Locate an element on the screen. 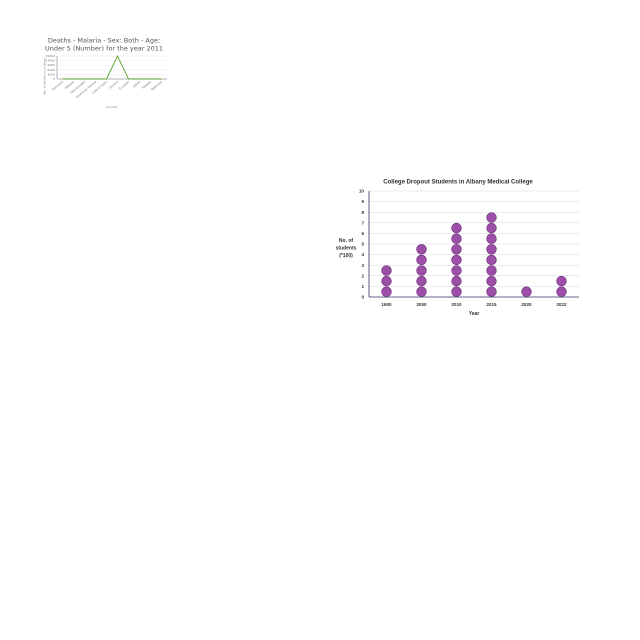 The width and height of the screenshot is (640, 640). chart2-x-tick-label: 2010 is located at coordinates (456, 304).